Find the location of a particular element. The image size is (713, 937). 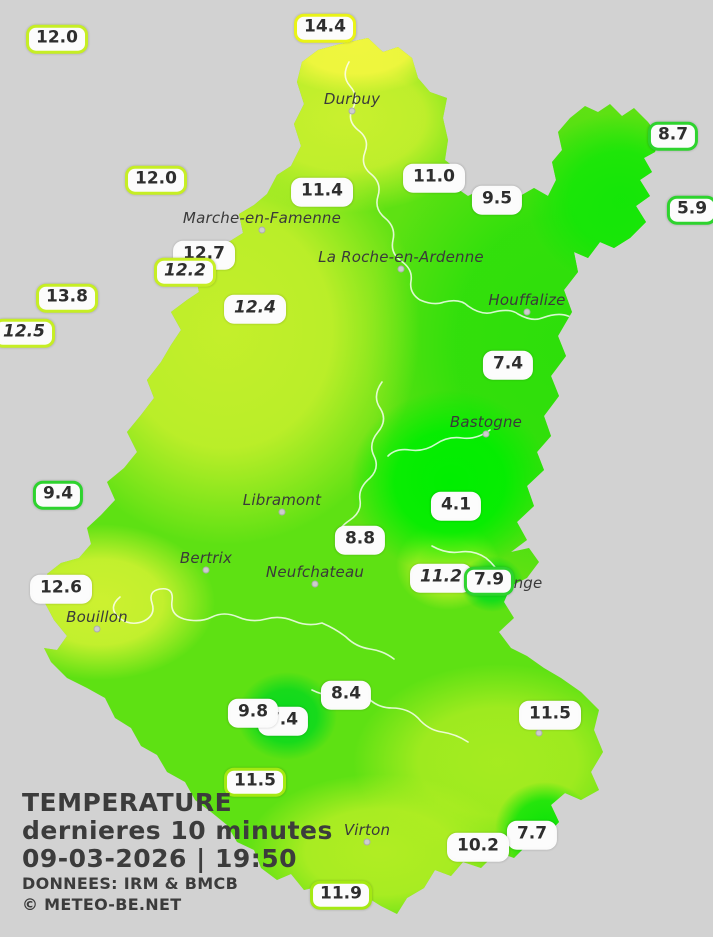

city-label: Libramont is located at coordinates (282, 500).